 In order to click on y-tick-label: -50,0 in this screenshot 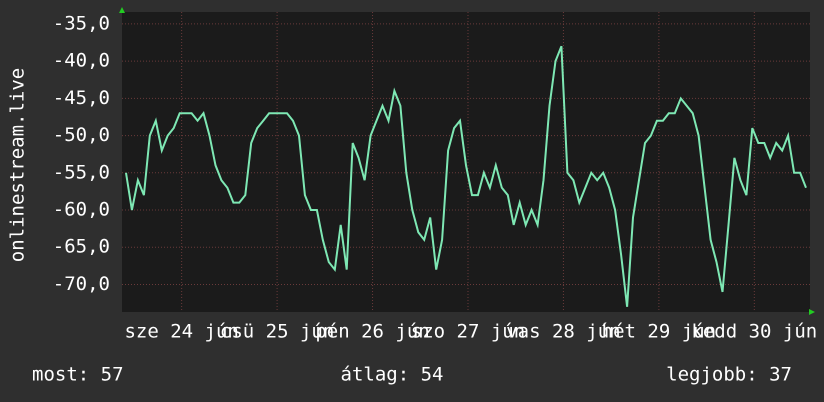, I will do `click(81, 135)`.